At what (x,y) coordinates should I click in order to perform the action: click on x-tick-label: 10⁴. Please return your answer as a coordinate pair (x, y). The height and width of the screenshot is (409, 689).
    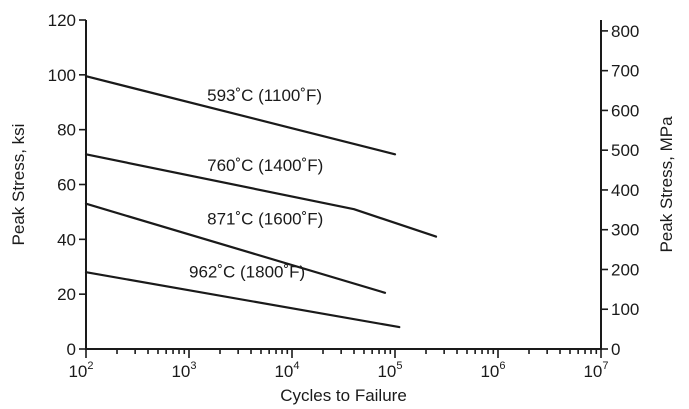
    Looking at the image, I should click on (286, 370).